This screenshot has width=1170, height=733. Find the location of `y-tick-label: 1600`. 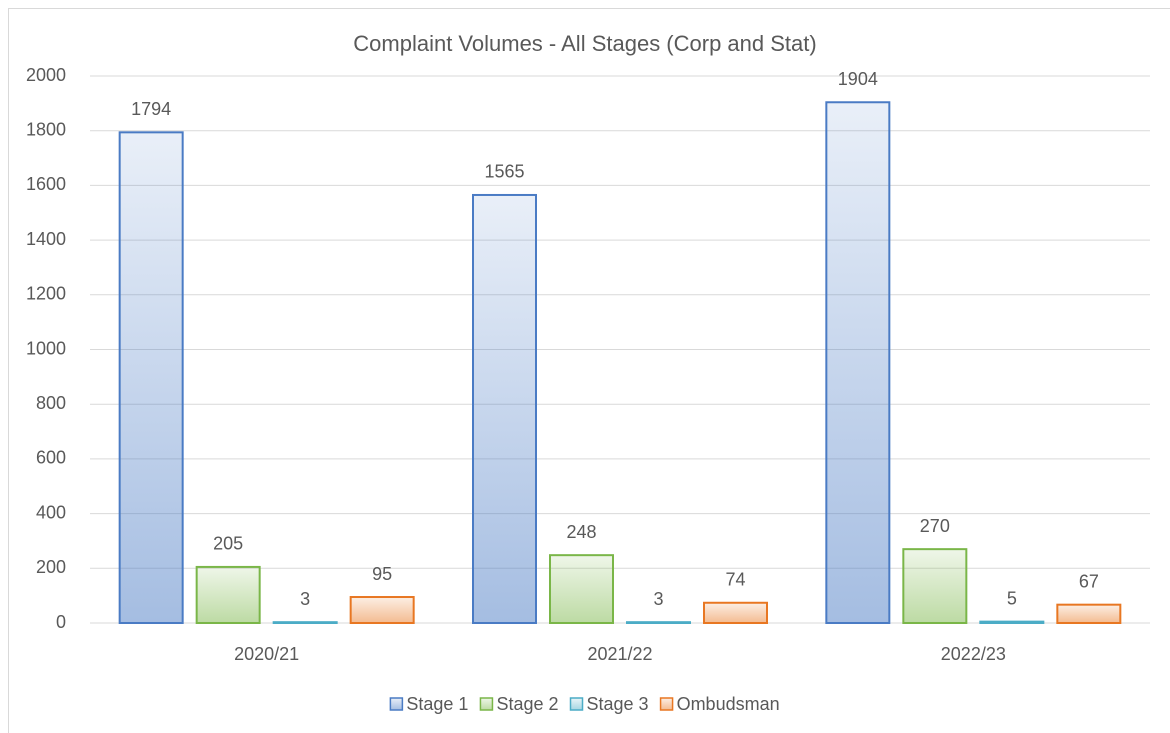

y-tick-label: 1600 is located at coordinates (46, 184).